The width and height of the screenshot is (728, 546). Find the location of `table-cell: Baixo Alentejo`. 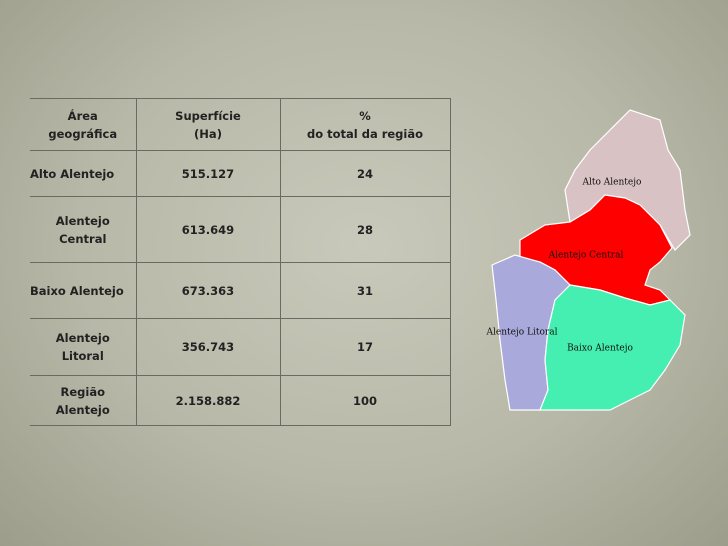

table-cell: Baixo Alentejo is located at coordinates (83, 290).